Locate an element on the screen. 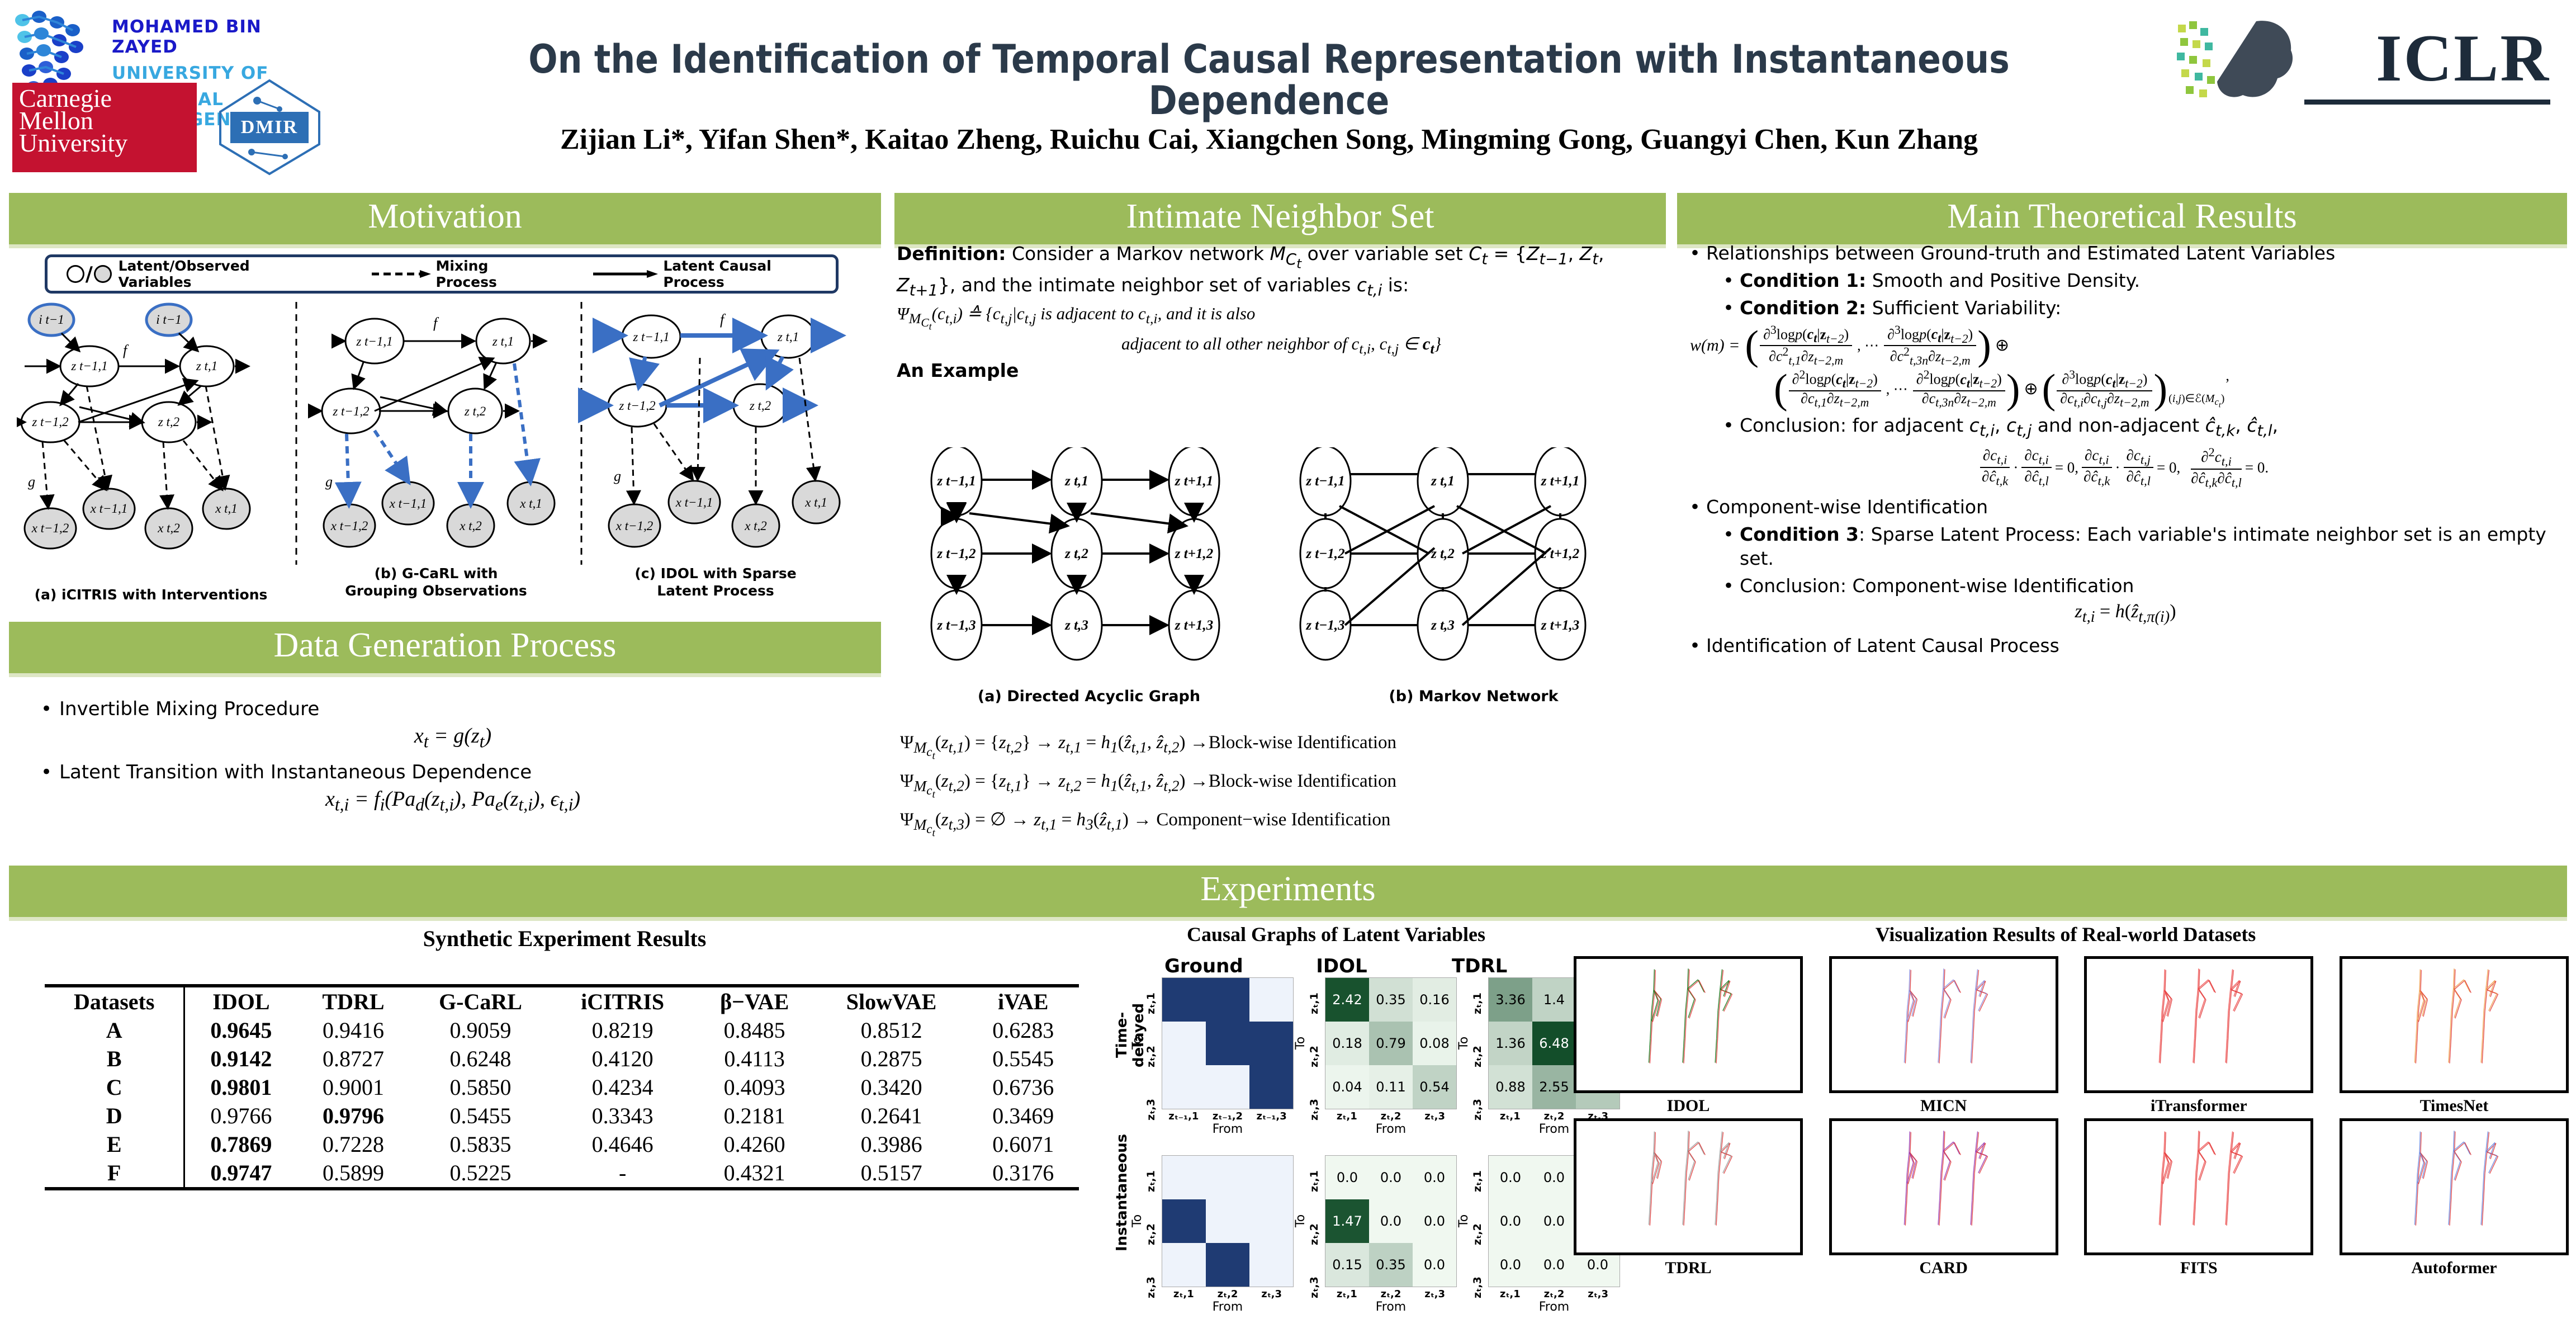 The image size is (2576, 1333). condition-1-text: Smooth and Positive Density. is located at coordinates (2007, 280).